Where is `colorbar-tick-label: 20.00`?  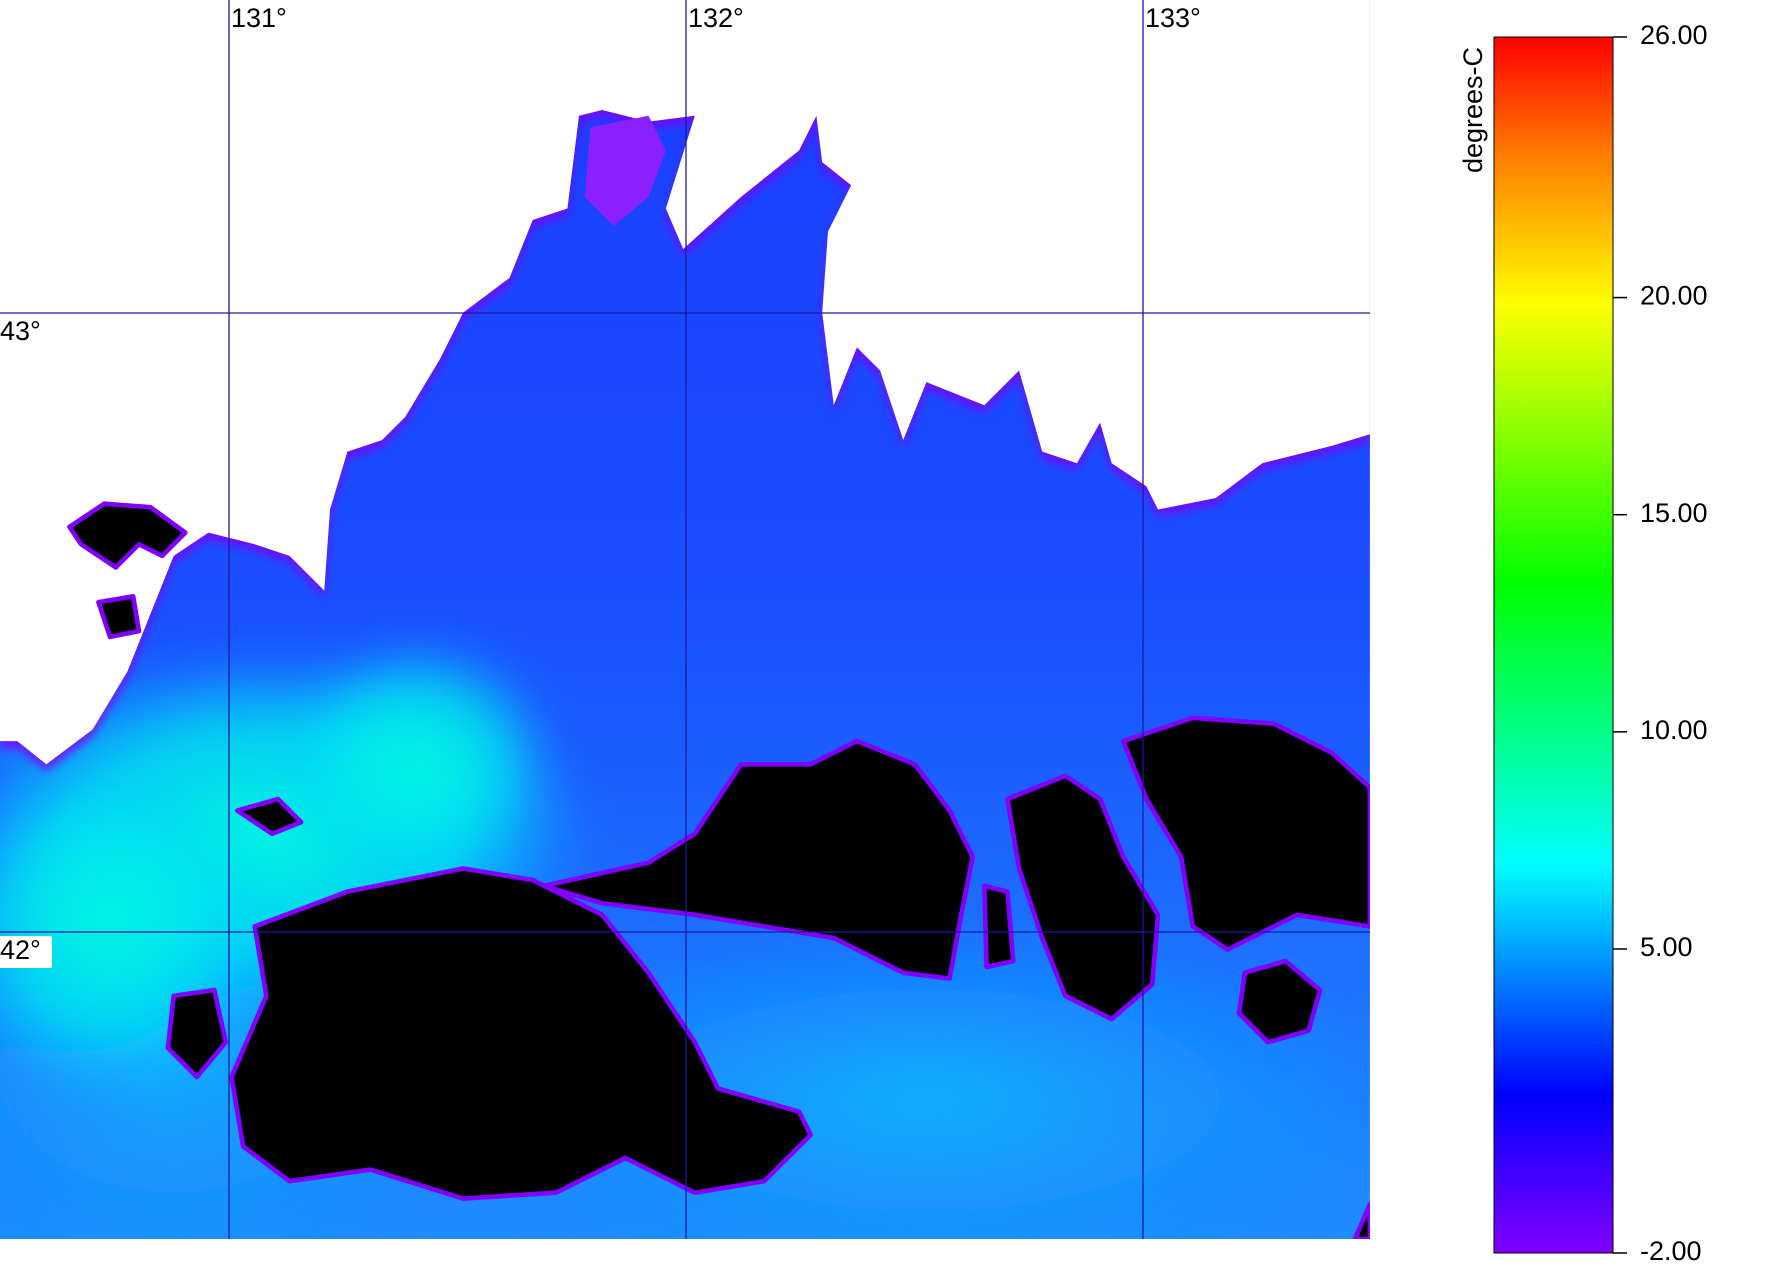 colorbar-tick-label: 20.00 is located at coordinates (1674, 296).